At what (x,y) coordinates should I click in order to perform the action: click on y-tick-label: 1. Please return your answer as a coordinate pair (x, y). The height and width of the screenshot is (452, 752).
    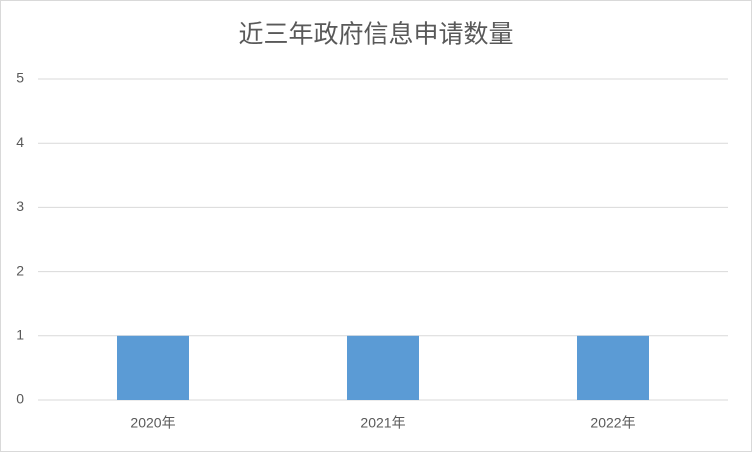
    Looking at the image, I should click on (20, 335).